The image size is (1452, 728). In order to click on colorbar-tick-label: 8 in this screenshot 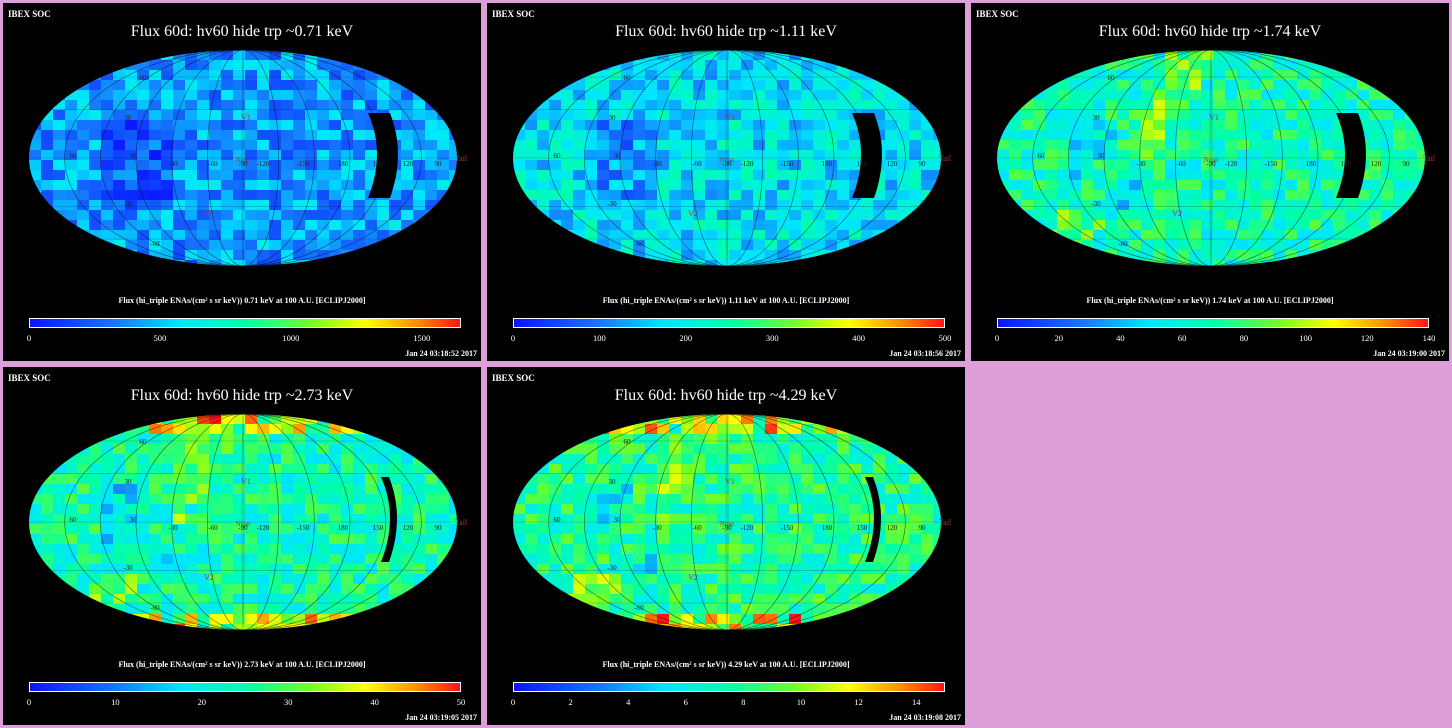, I will do `click(743, 702)`.